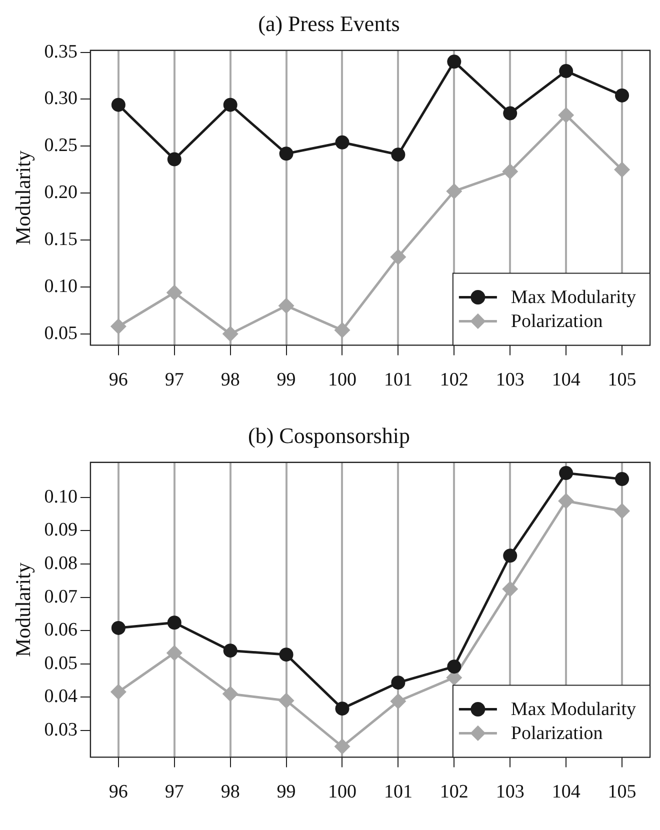 The width and height of the screenshot is (660, 830). What do you see at coordinates (329, 23) in the screenshot?
I see `chart-title: (a) Press Events` at bounding box center [329, 23].